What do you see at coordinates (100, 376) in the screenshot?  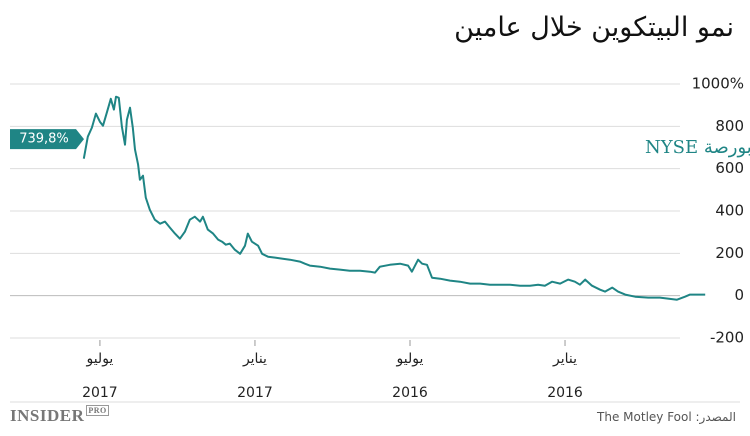 I see `x-tick-label: يوليو 2017` at bounding box center [100, 376].